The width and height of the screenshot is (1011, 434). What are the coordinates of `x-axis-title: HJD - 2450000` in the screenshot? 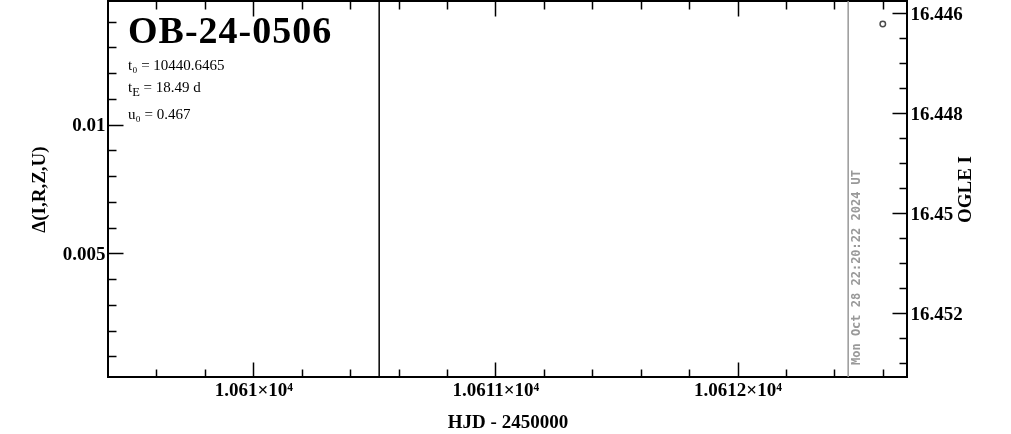 It's located at (508, 421).